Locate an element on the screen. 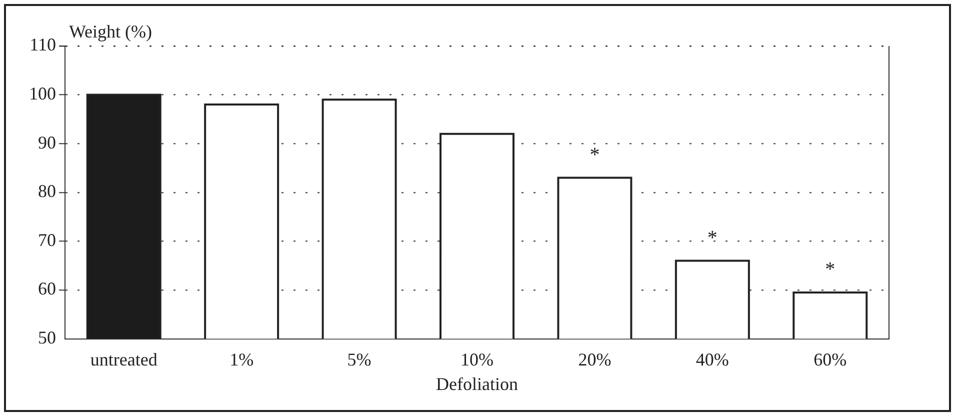 The image size is (957, 418). y-tick-label: 110 is located at coordinates (43, 44).